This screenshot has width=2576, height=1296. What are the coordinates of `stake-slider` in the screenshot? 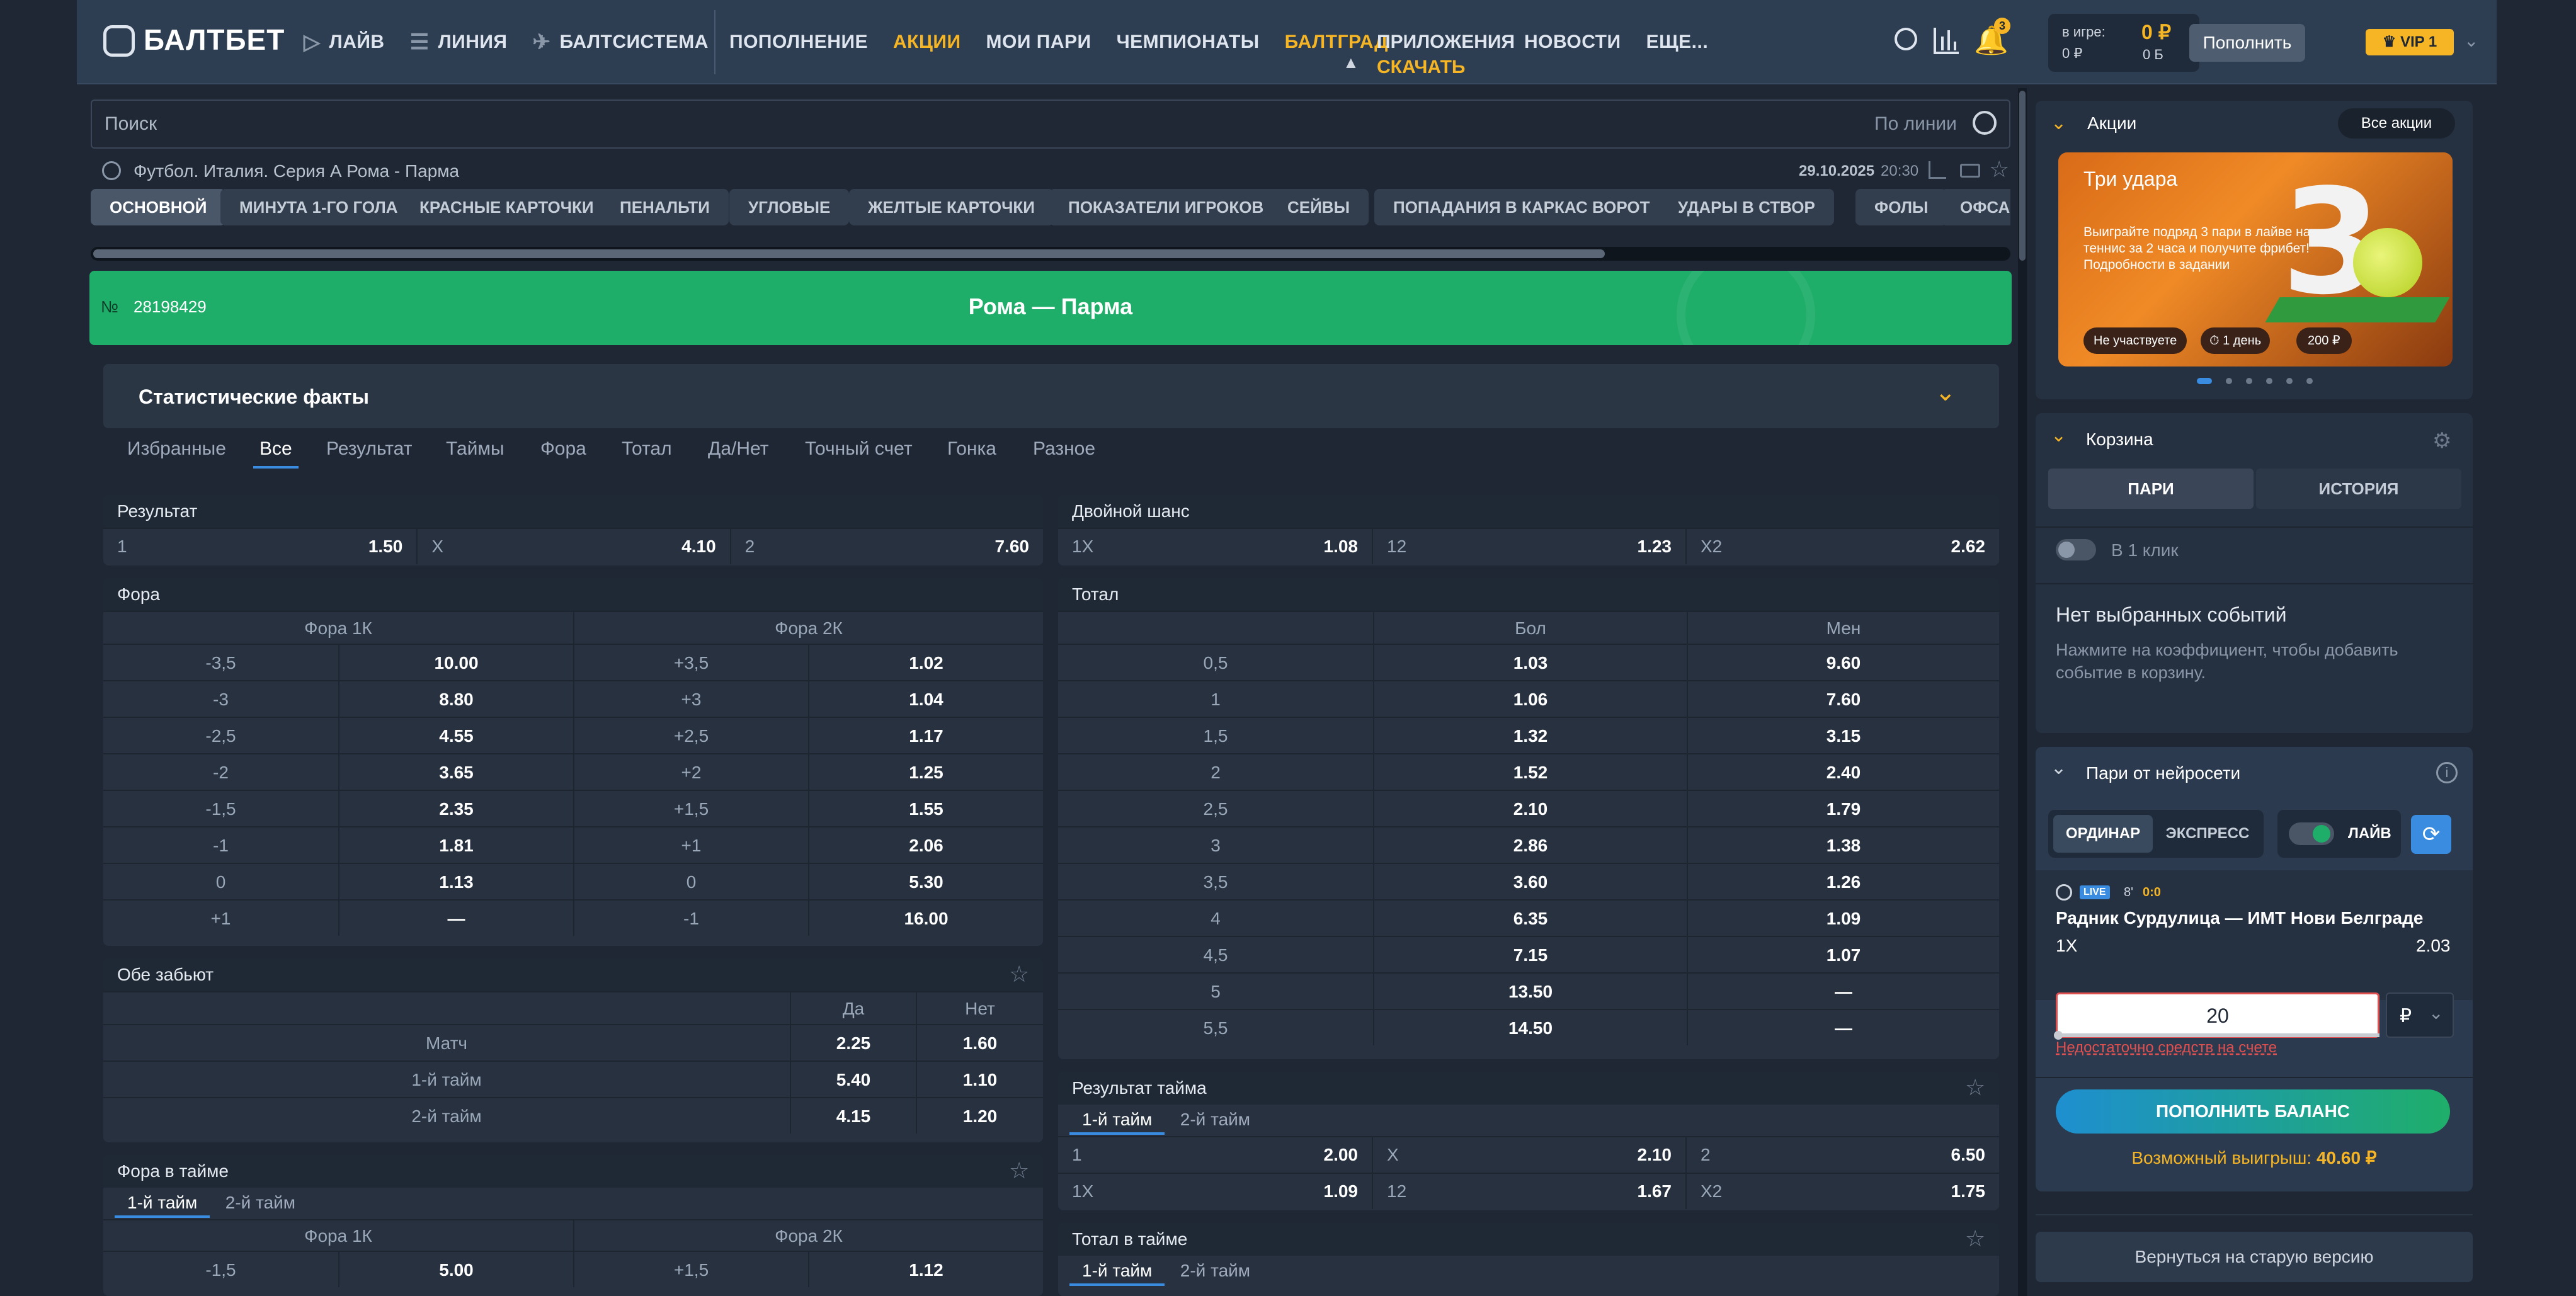 It's located at (2217, 1035).